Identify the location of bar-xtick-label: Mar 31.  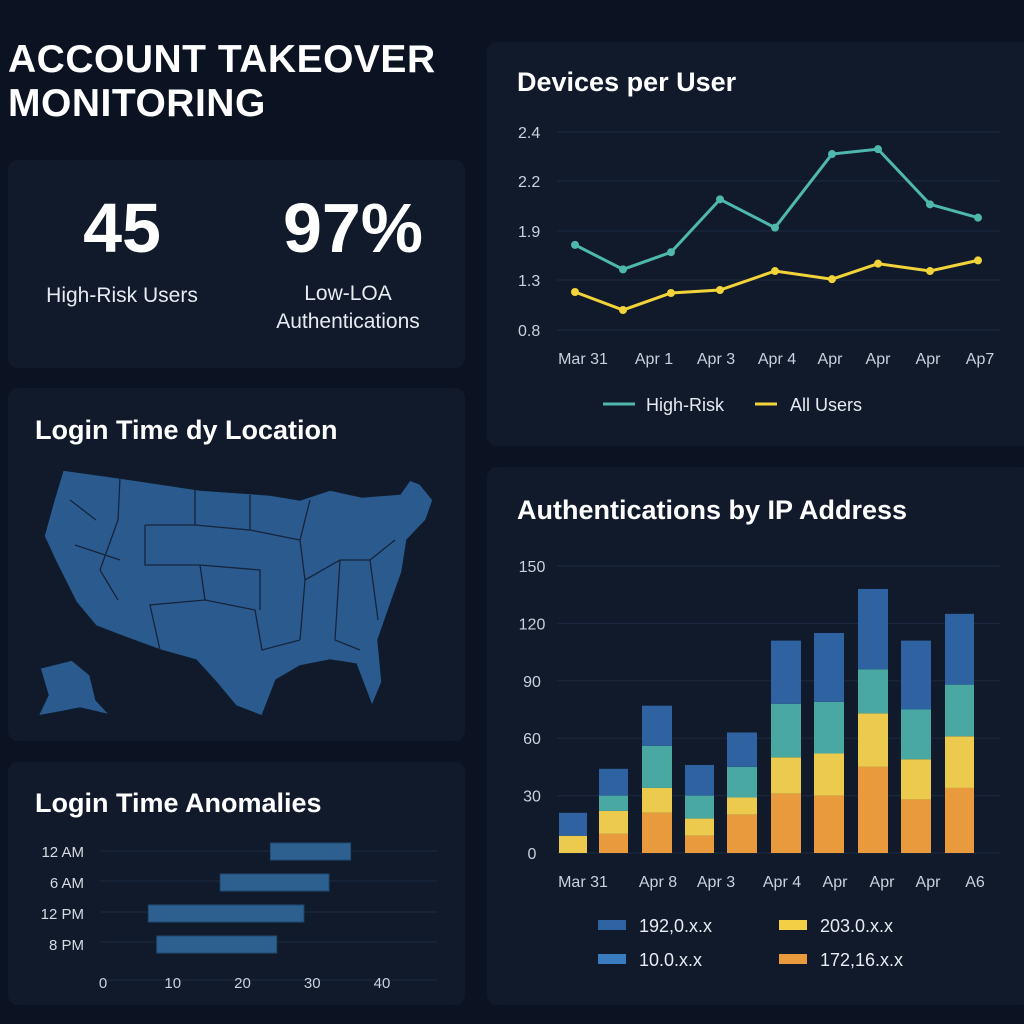
(583, 882).